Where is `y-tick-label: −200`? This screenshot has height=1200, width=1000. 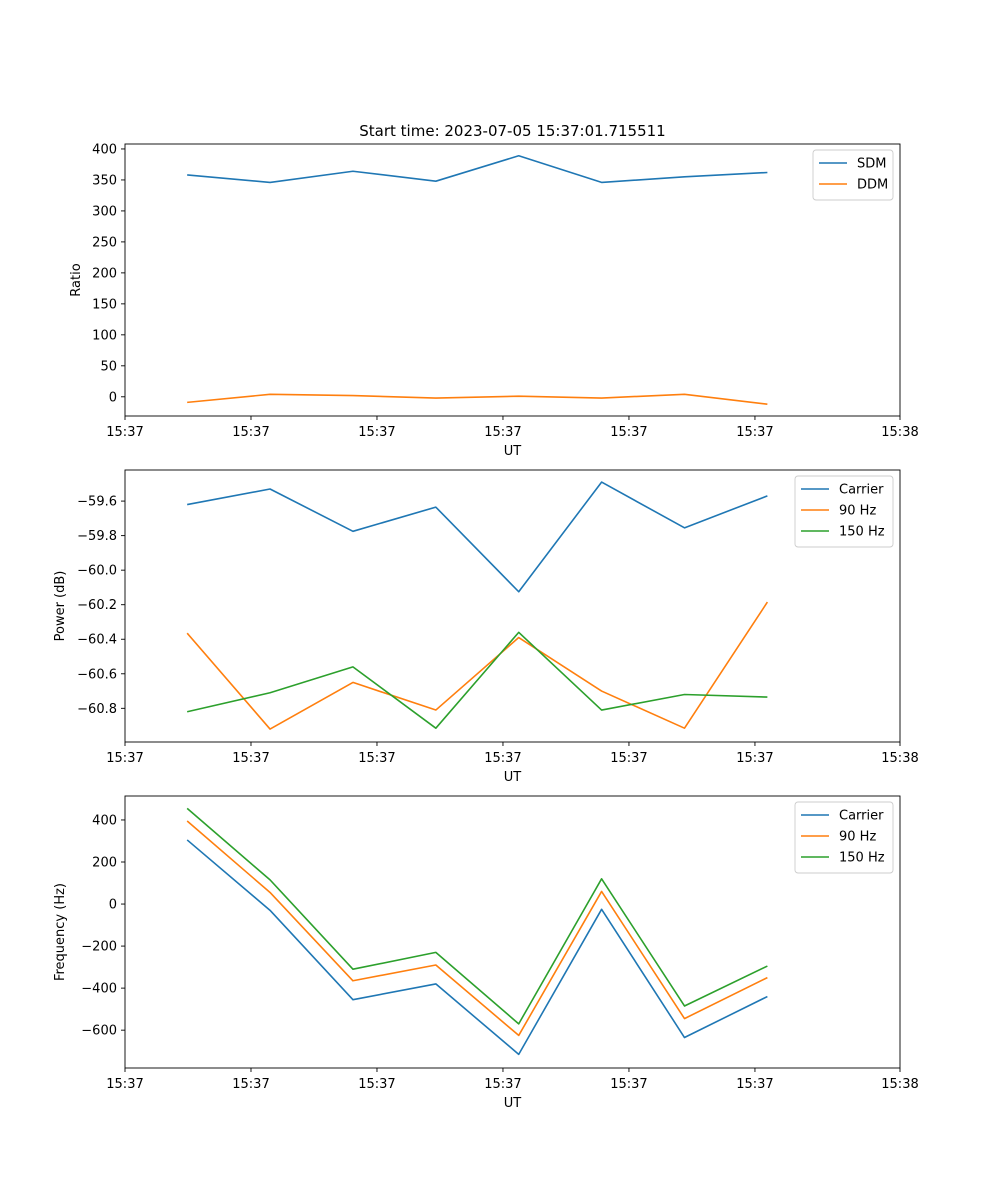
y-tick-label: −200 is located at coordinates (99, 947).